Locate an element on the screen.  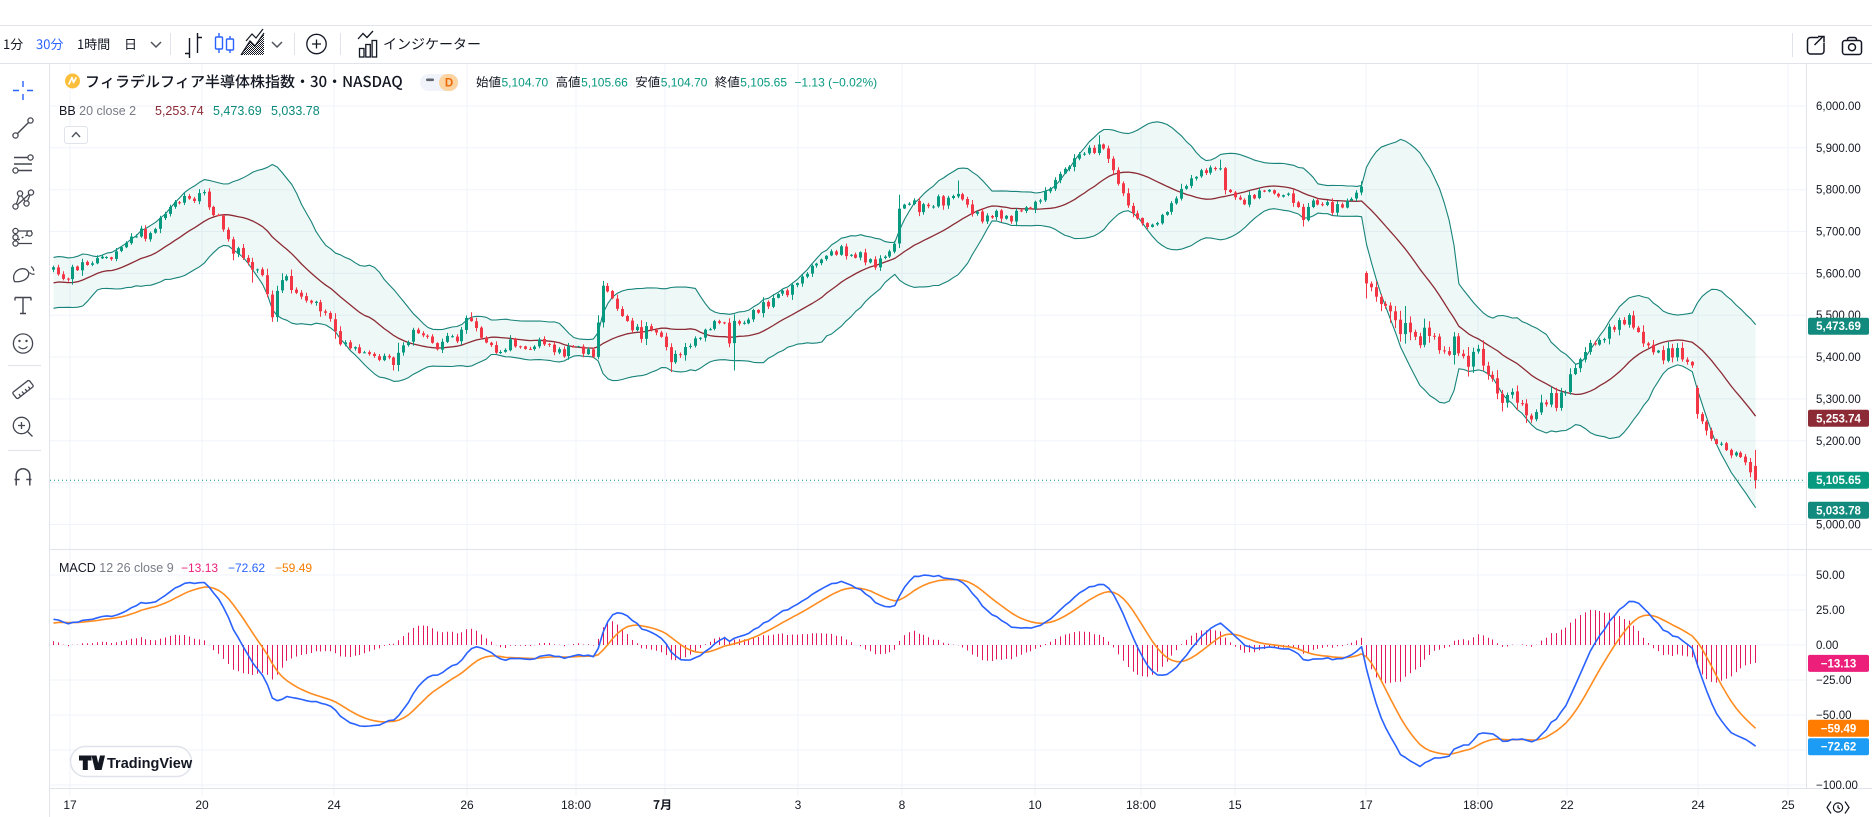
svg-text: 5,900.00 is located at coordinates (1838, 149).